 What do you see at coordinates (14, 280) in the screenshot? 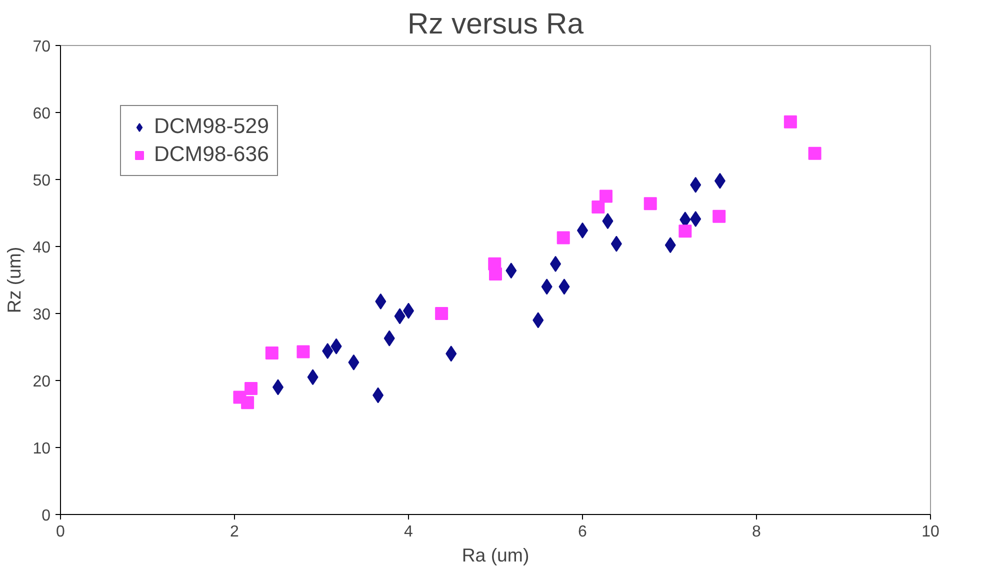
I see `y-axis-title: Rz (um)` at bounding box center [14, 280].